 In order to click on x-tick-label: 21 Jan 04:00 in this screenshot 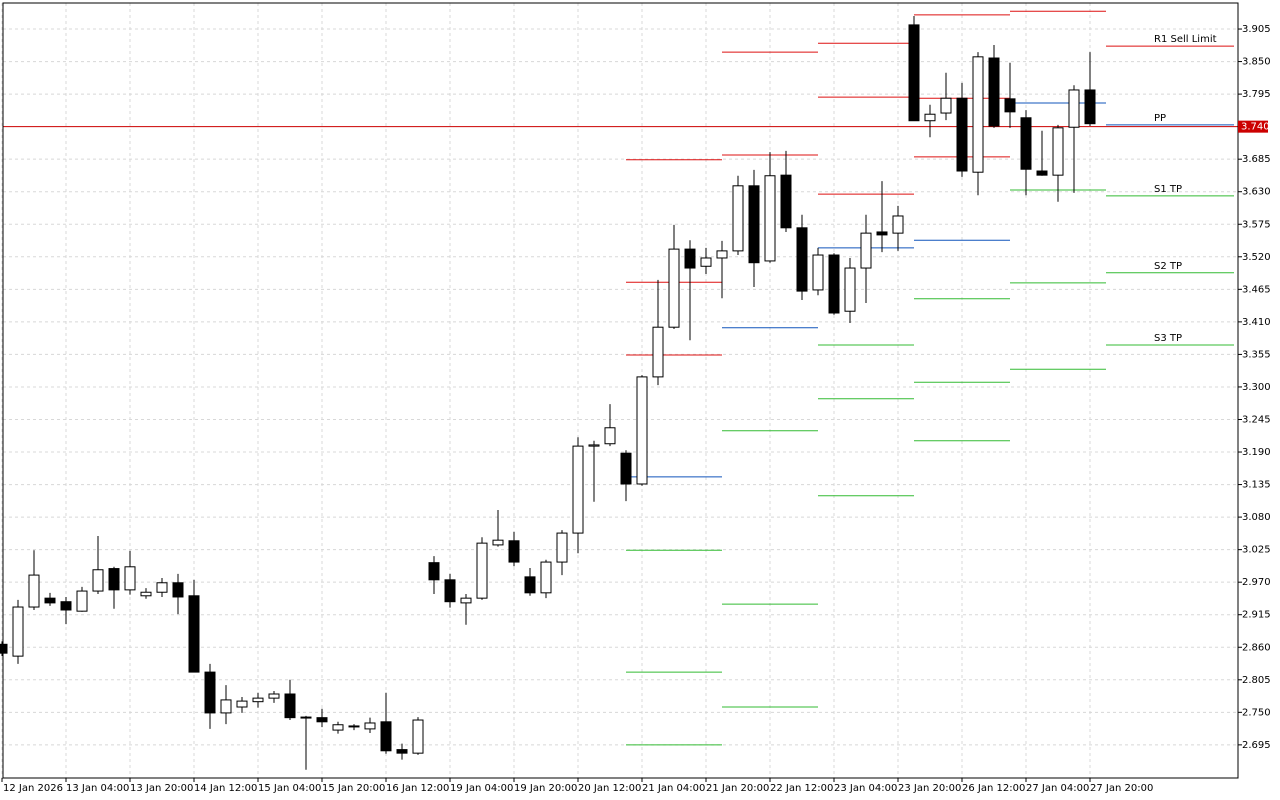, I will do `click(673, 788)`.